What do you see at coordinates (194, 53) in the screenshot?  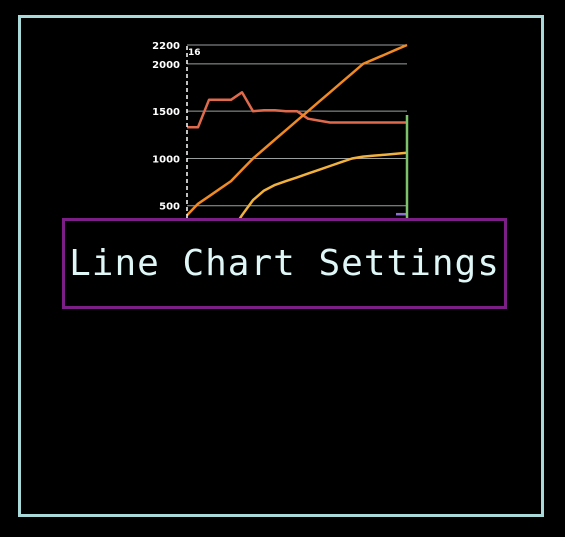 I see `cursor-label: 16` at bounding box center [194, 53].